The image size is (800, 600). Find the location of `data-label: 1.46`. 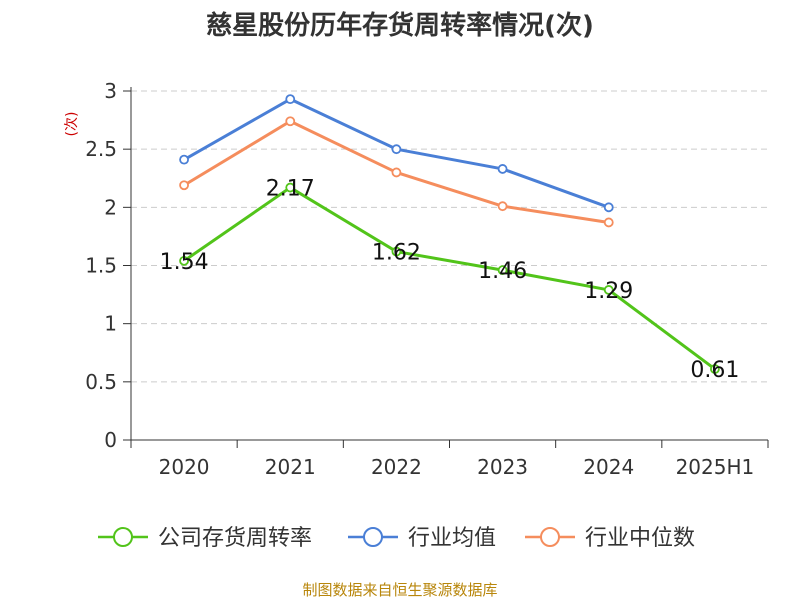

data-label: 1.46 is located at coordinates (502, 271).